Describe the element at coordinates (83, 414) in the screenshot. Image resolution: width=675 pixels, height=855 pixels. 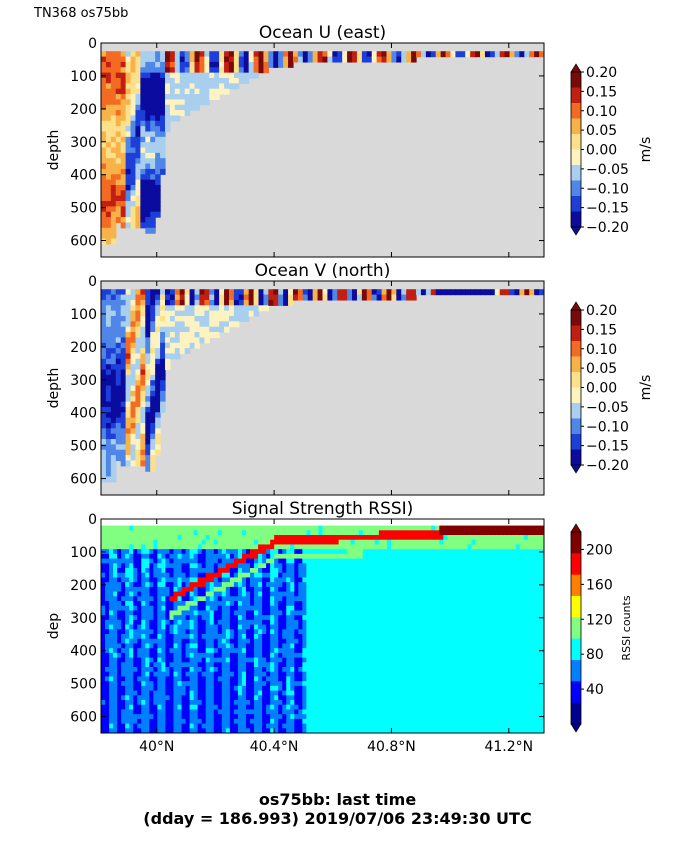
I see `y-tick-label: 400` at that location.